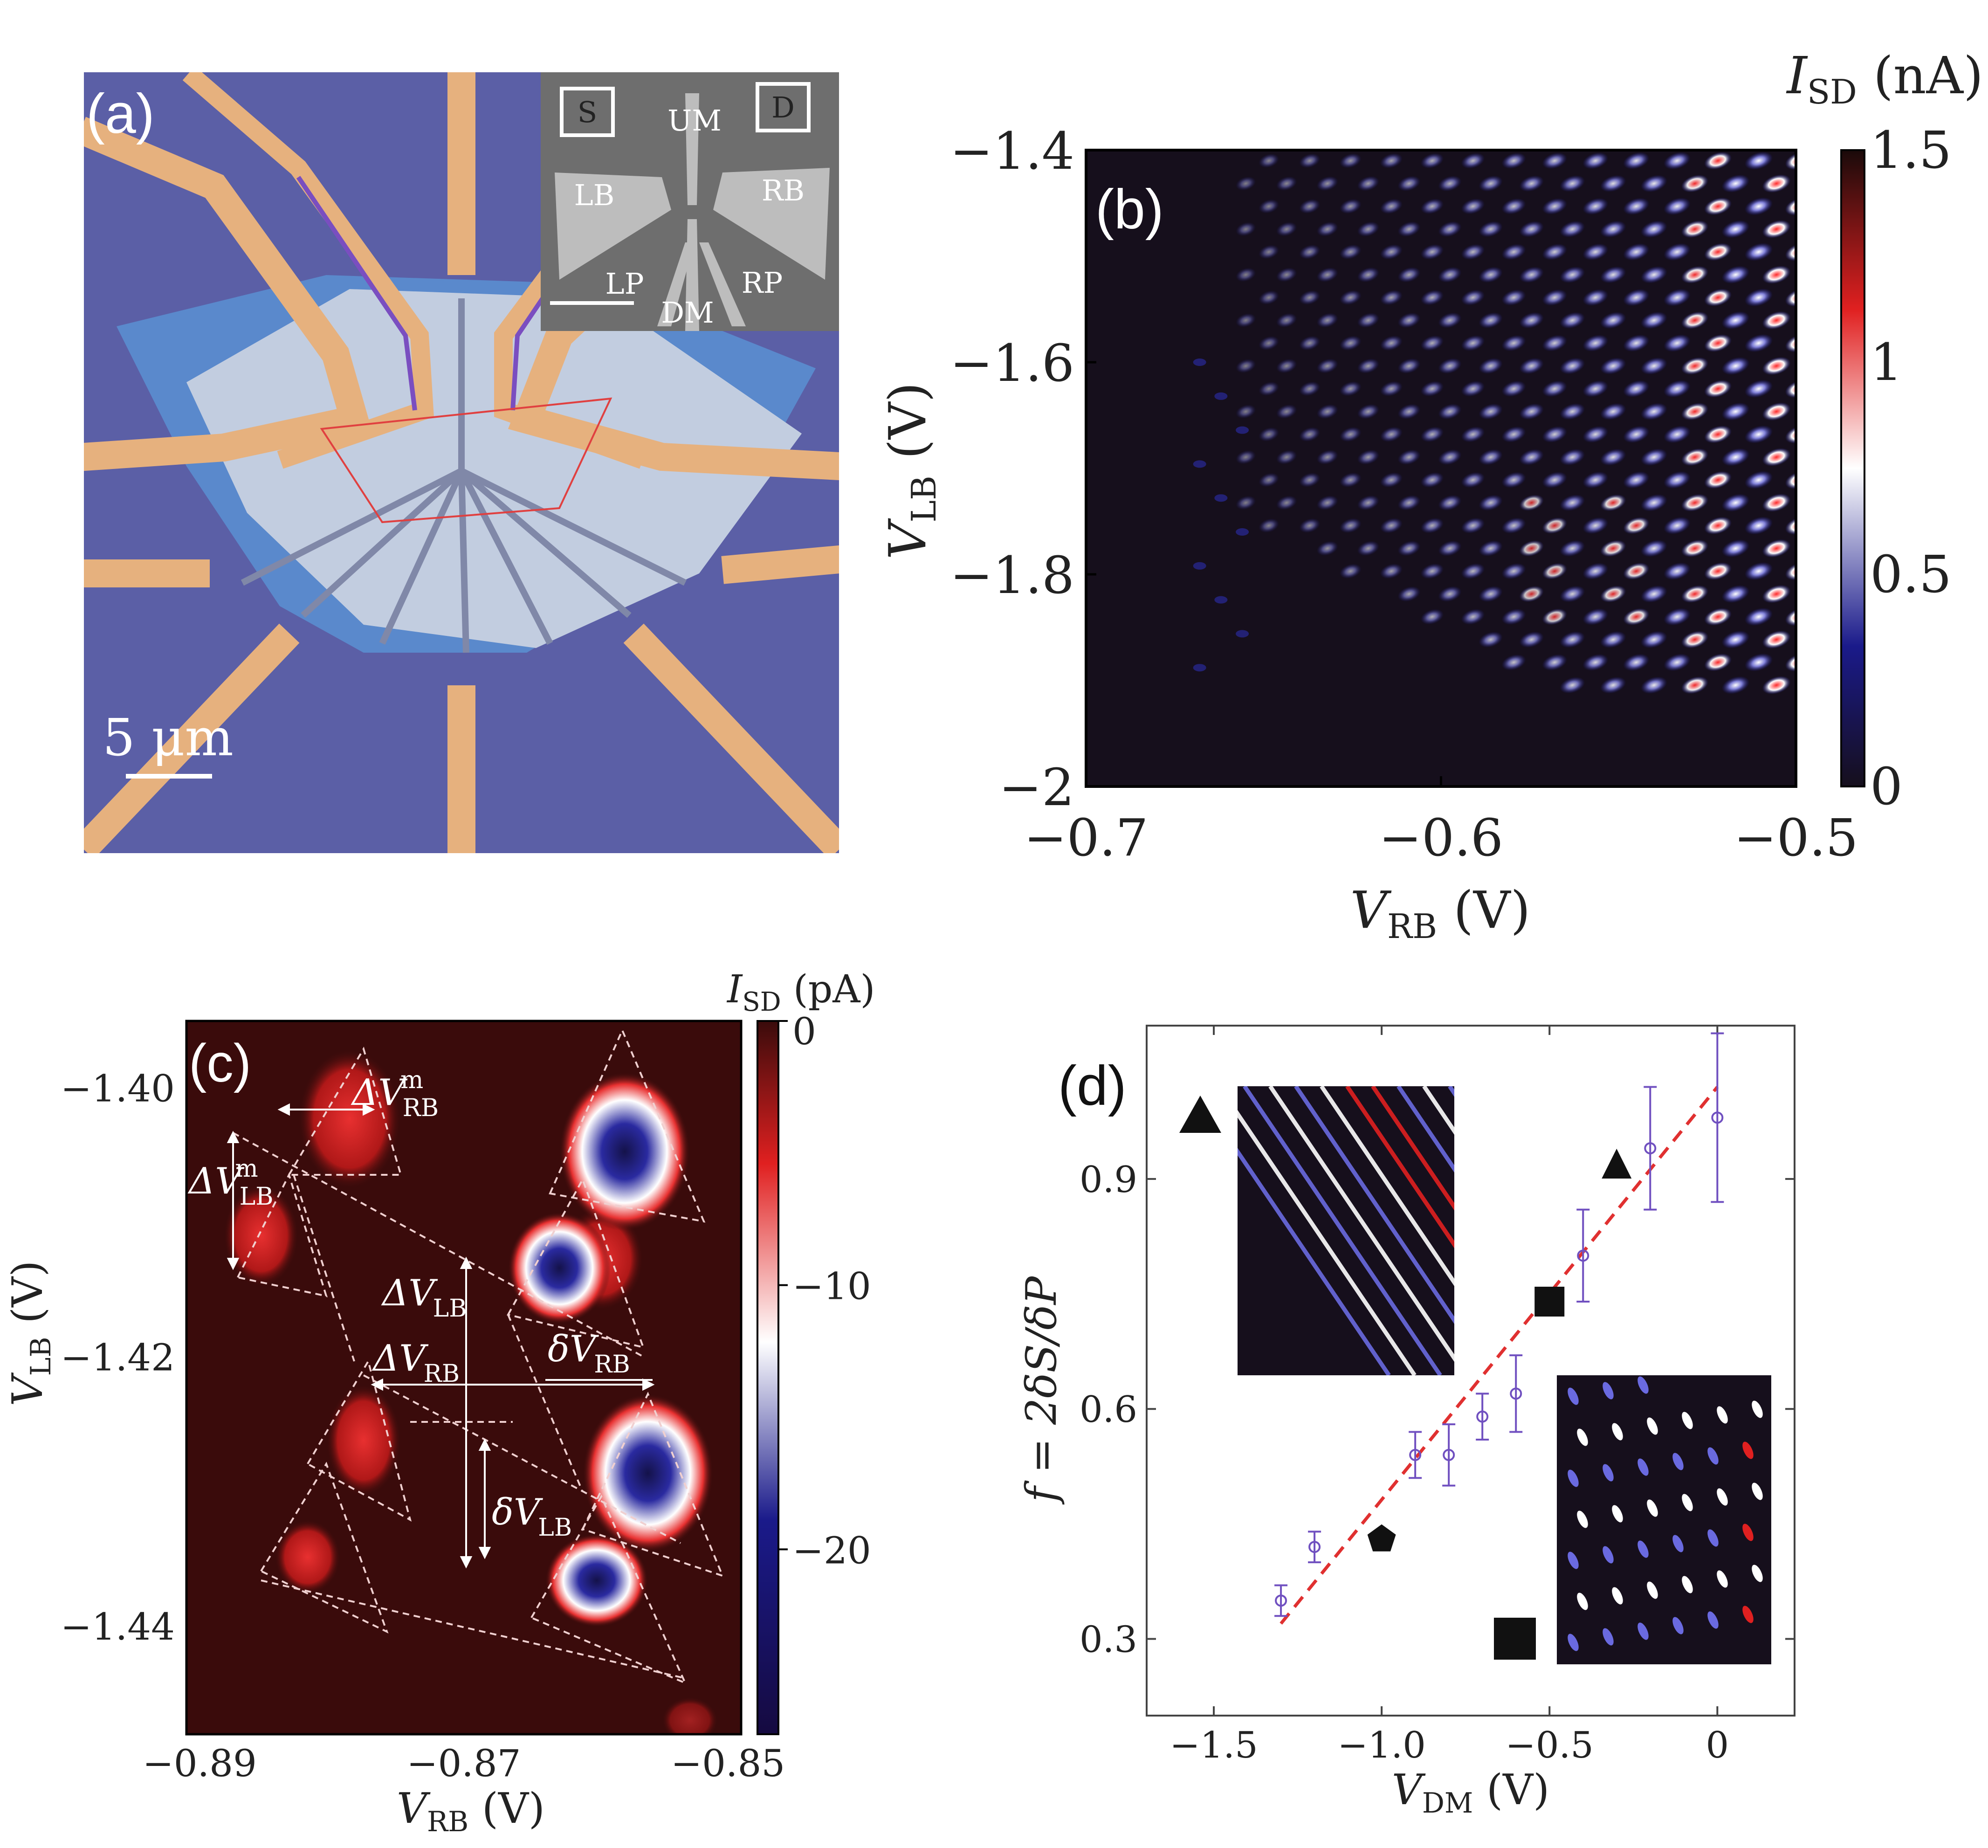 The image size is (1988, 1848). Describe the element at coordinates (625, 284) in the screenshot. I see `inset-label-lp: LP` at that location.